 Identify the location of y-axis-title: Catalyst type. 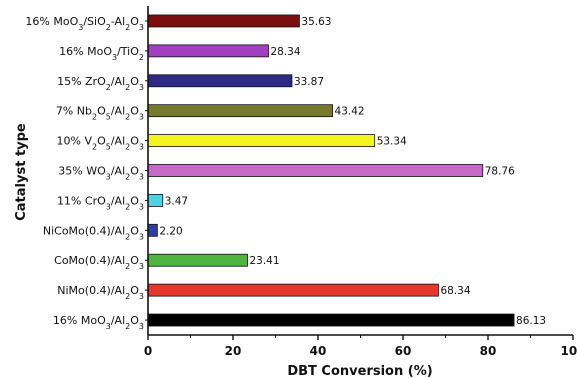
(21, 172).